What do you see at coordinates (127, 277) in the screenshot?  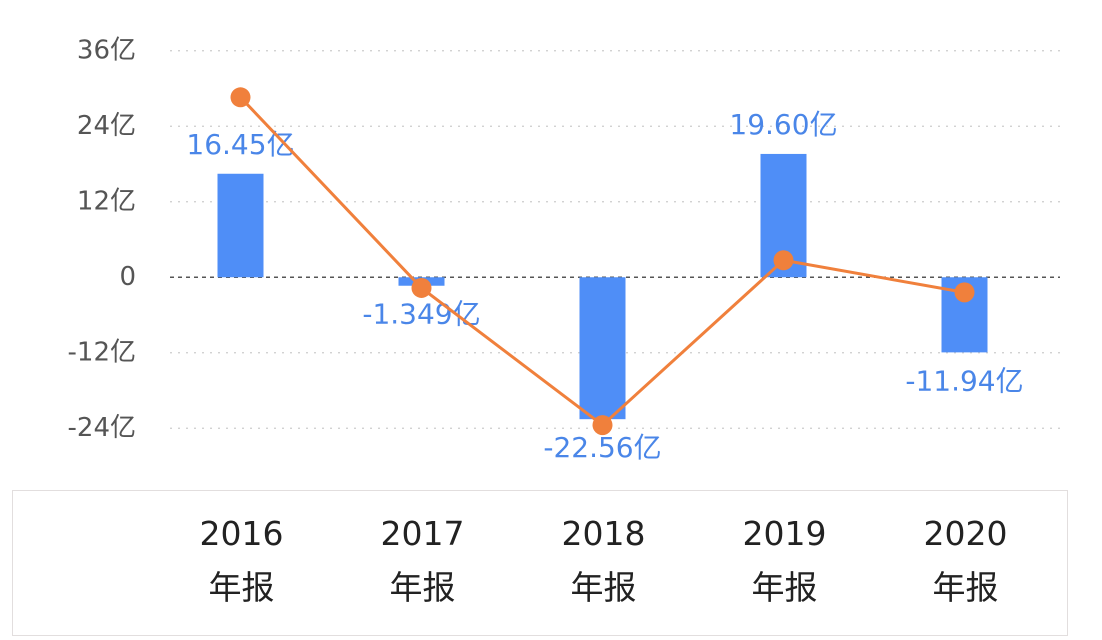 I see `y-tick-label: 0` at bounding box center [127, 277].